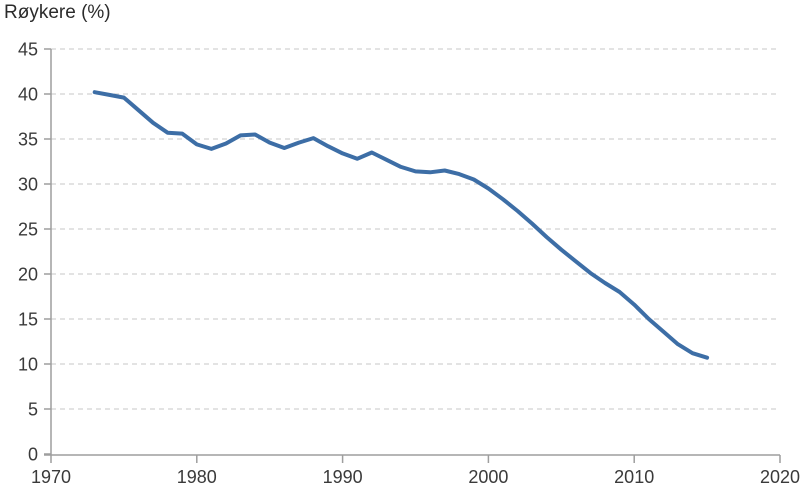  Describe the element at coordinates (28, 320) in the screenshot. I see `y-tick-label: 15` at that location.